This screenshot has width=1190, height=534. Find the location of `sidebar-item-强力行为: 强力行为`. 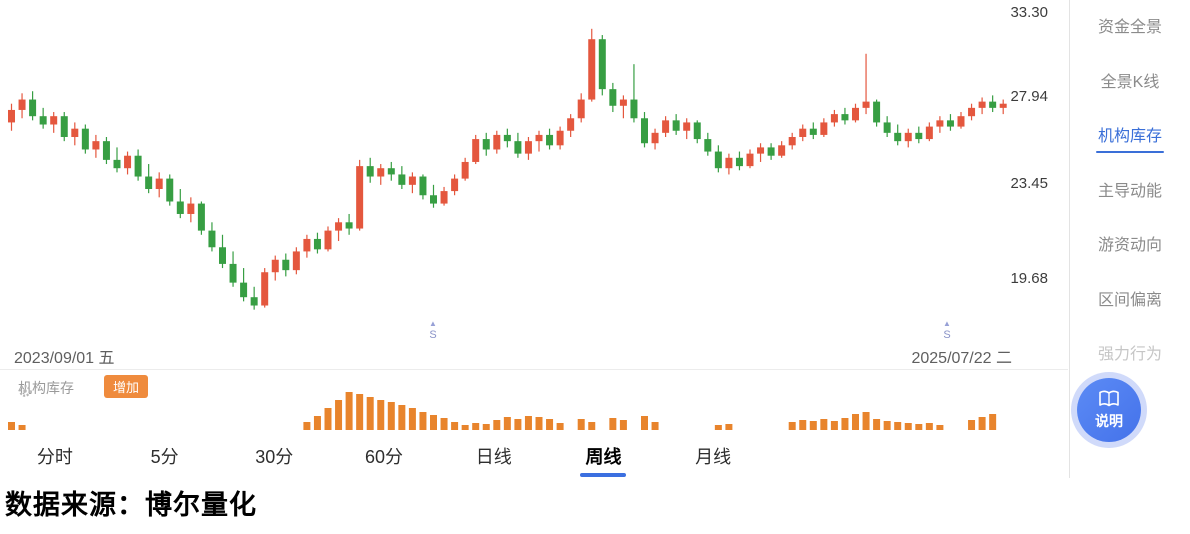

sidebar-item-强力行为: 强力行为 is located at coordinates (1130, 354).